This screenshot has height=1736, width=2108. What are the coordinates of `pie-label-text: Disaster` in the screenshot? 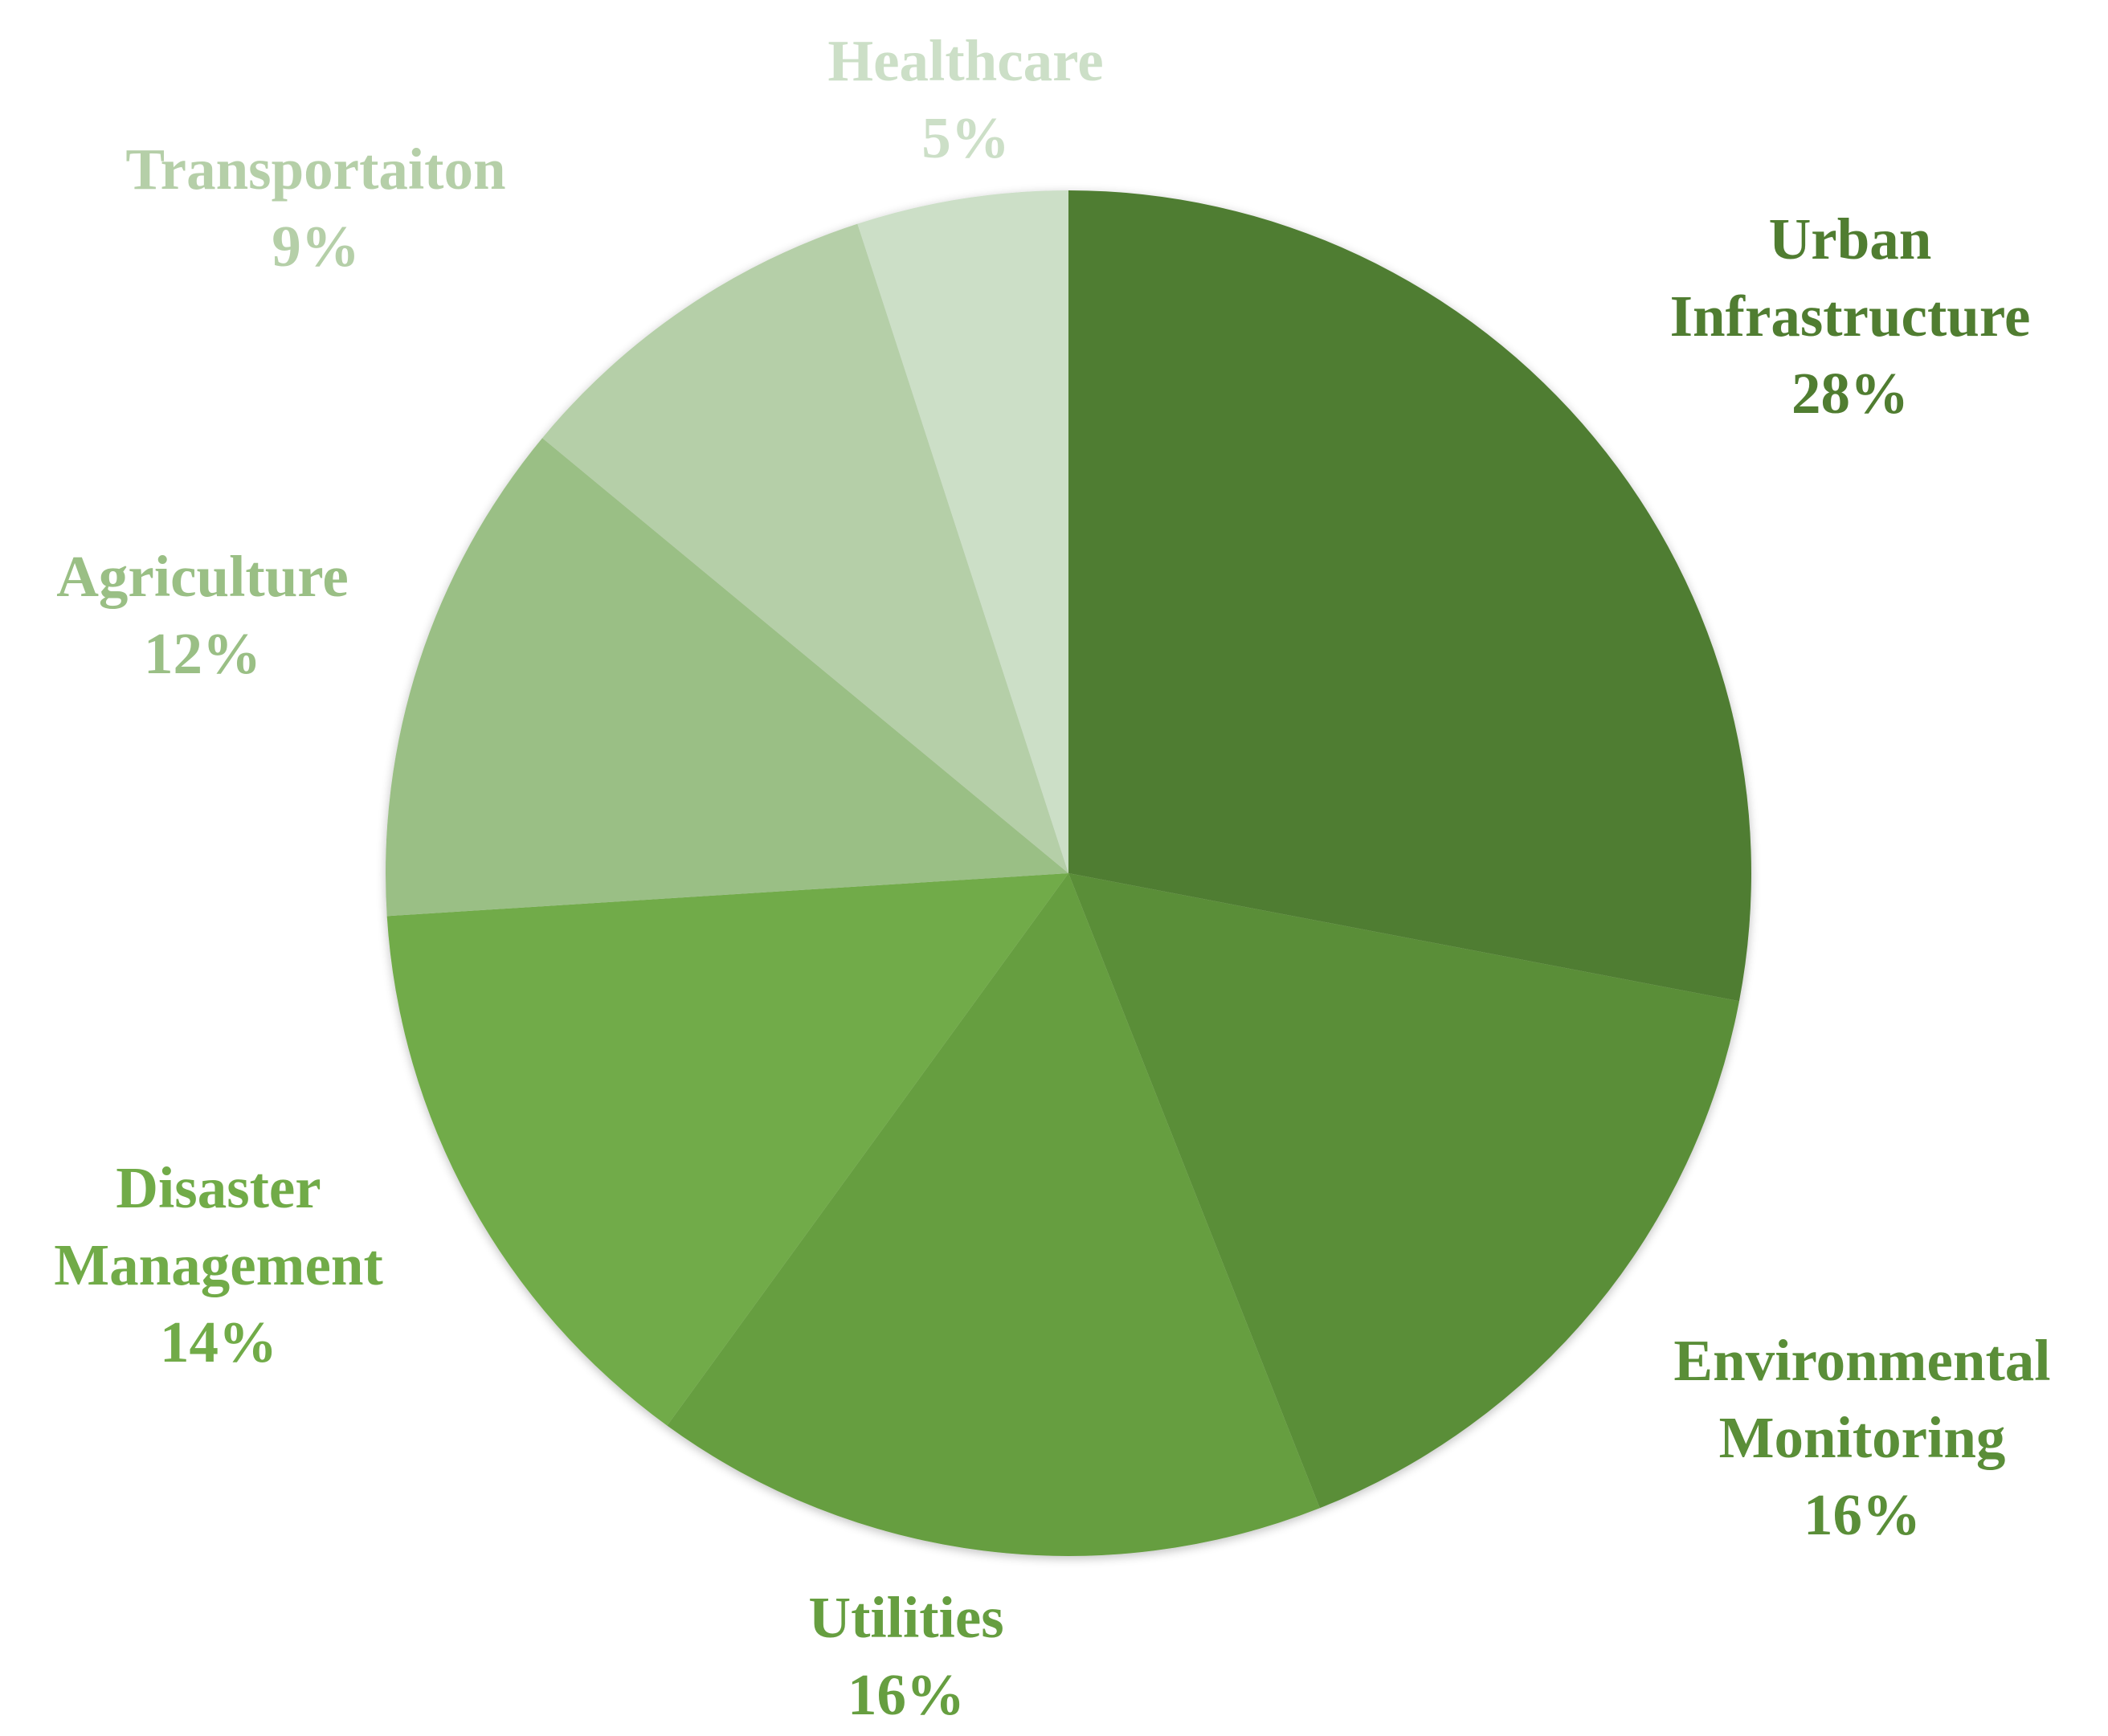 It's located at (218, 1187).